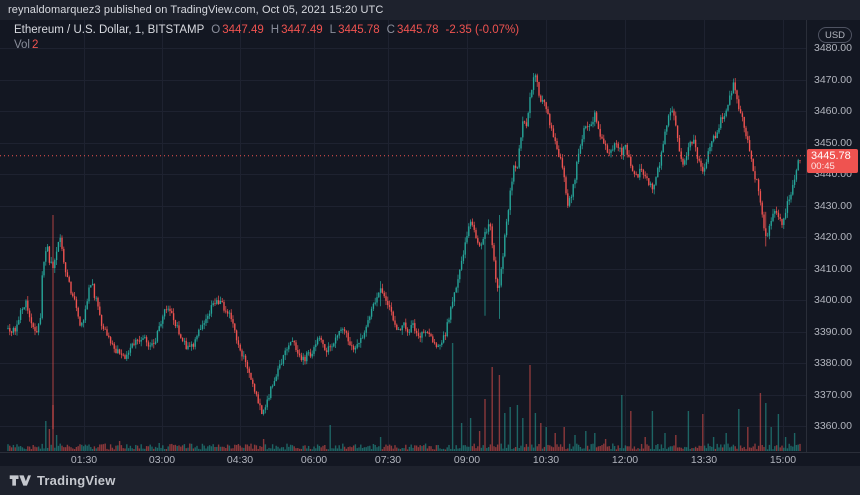 The height and width of the screenshot is (495, 860). Describe the element at coordinates (76, 480) in the screenshot. I see `tradingview-wordmark: TradingView` at that location.